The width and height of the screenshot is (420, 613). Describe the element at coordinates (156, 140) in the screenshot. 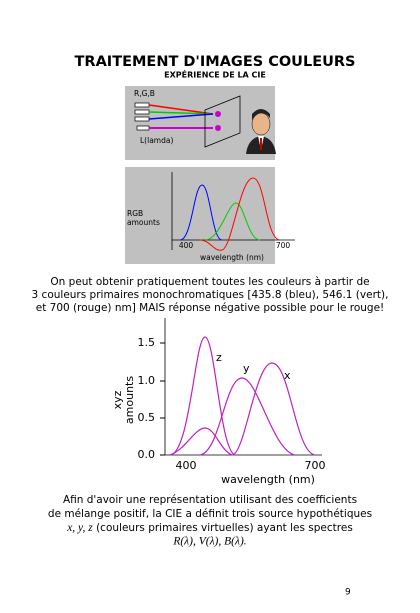

I see `fig-label: L(lamda)` at that location.